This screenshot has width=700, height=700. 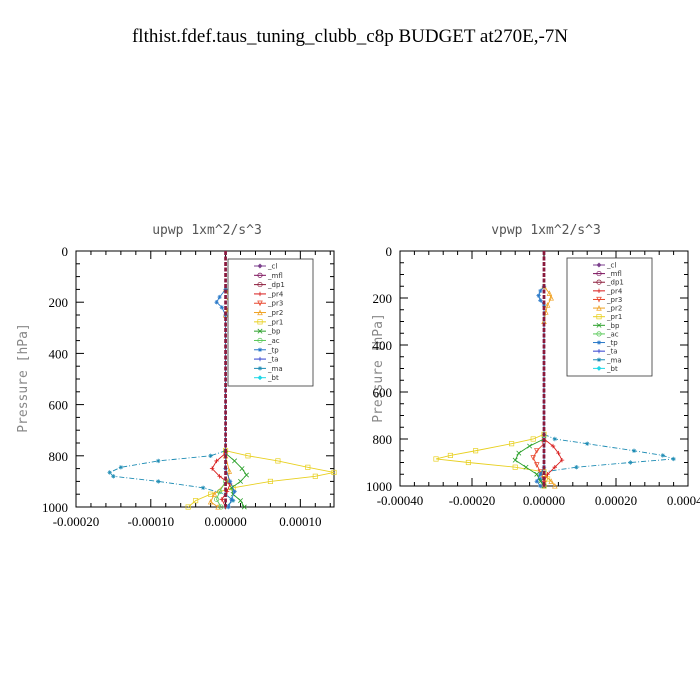 What do you see at coordinates (266, 350) in the screenshot?
I see `legend-item: _tp` at bounding box center [266, 350].